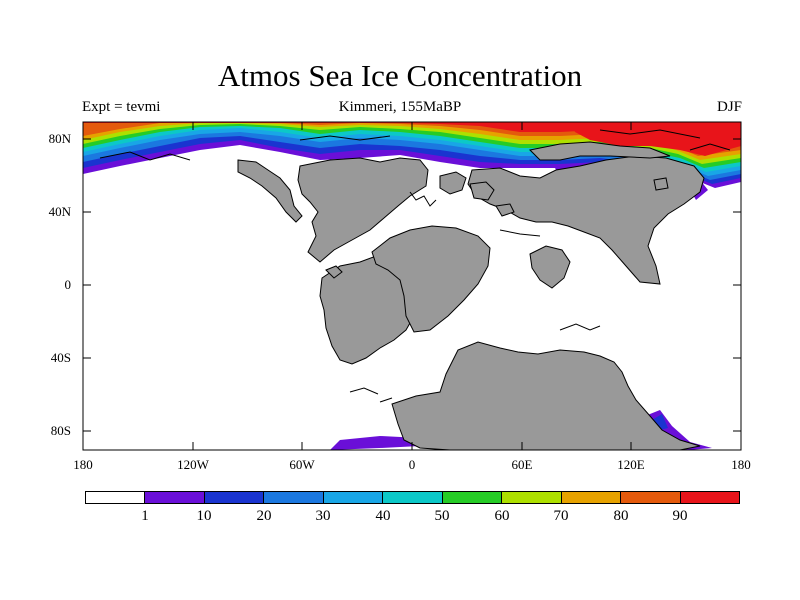  What do you see at coordinates (60, 430) in the screenshot?
I see `y-label-80s: 80S` at bounding box center [60, 430].